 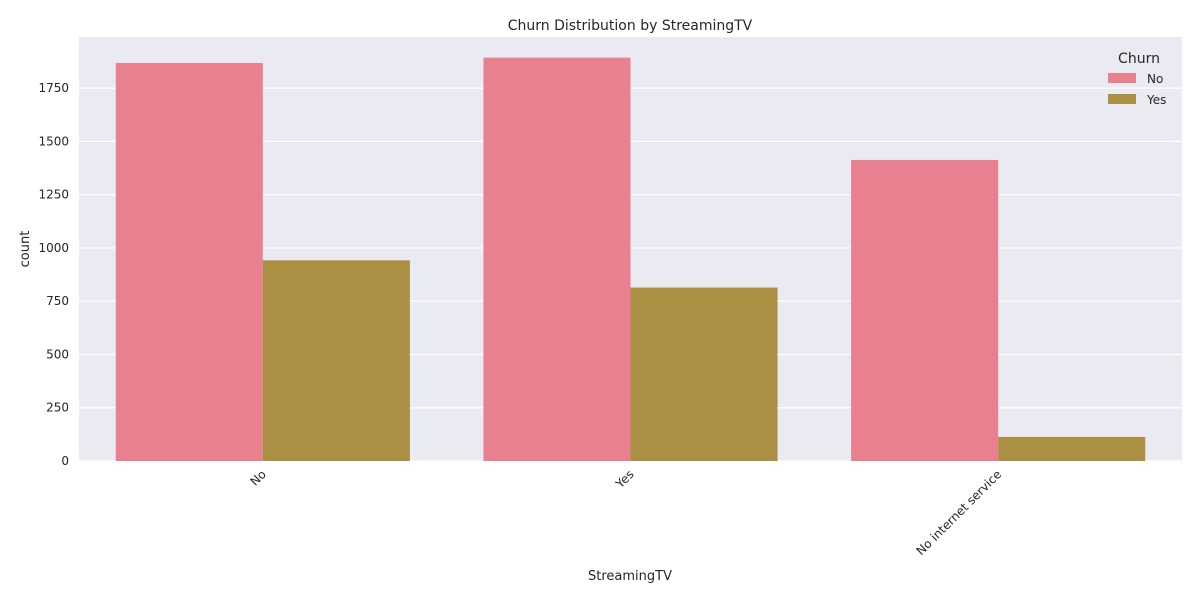 I want to click on y-tick-label: 500, so click(x=57, y=354).